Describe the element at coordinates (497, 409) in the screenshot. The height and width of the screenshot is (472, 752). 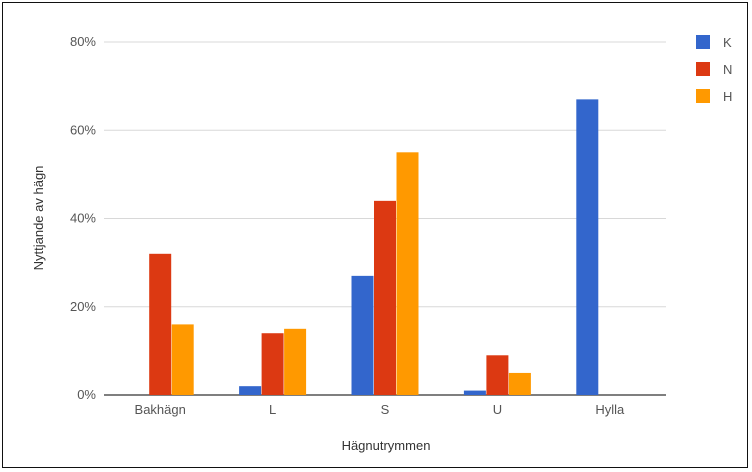
I see `x-tick-label: U` at that location.